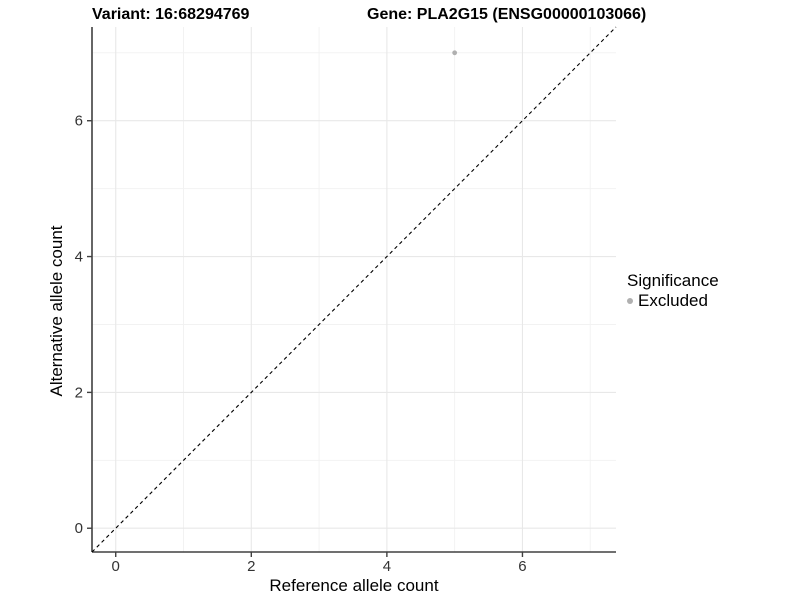  What do you see at coordinates (387, 566) in the screenshot?
I see `x-tick-label: 4` at bounding box center [387, 566].